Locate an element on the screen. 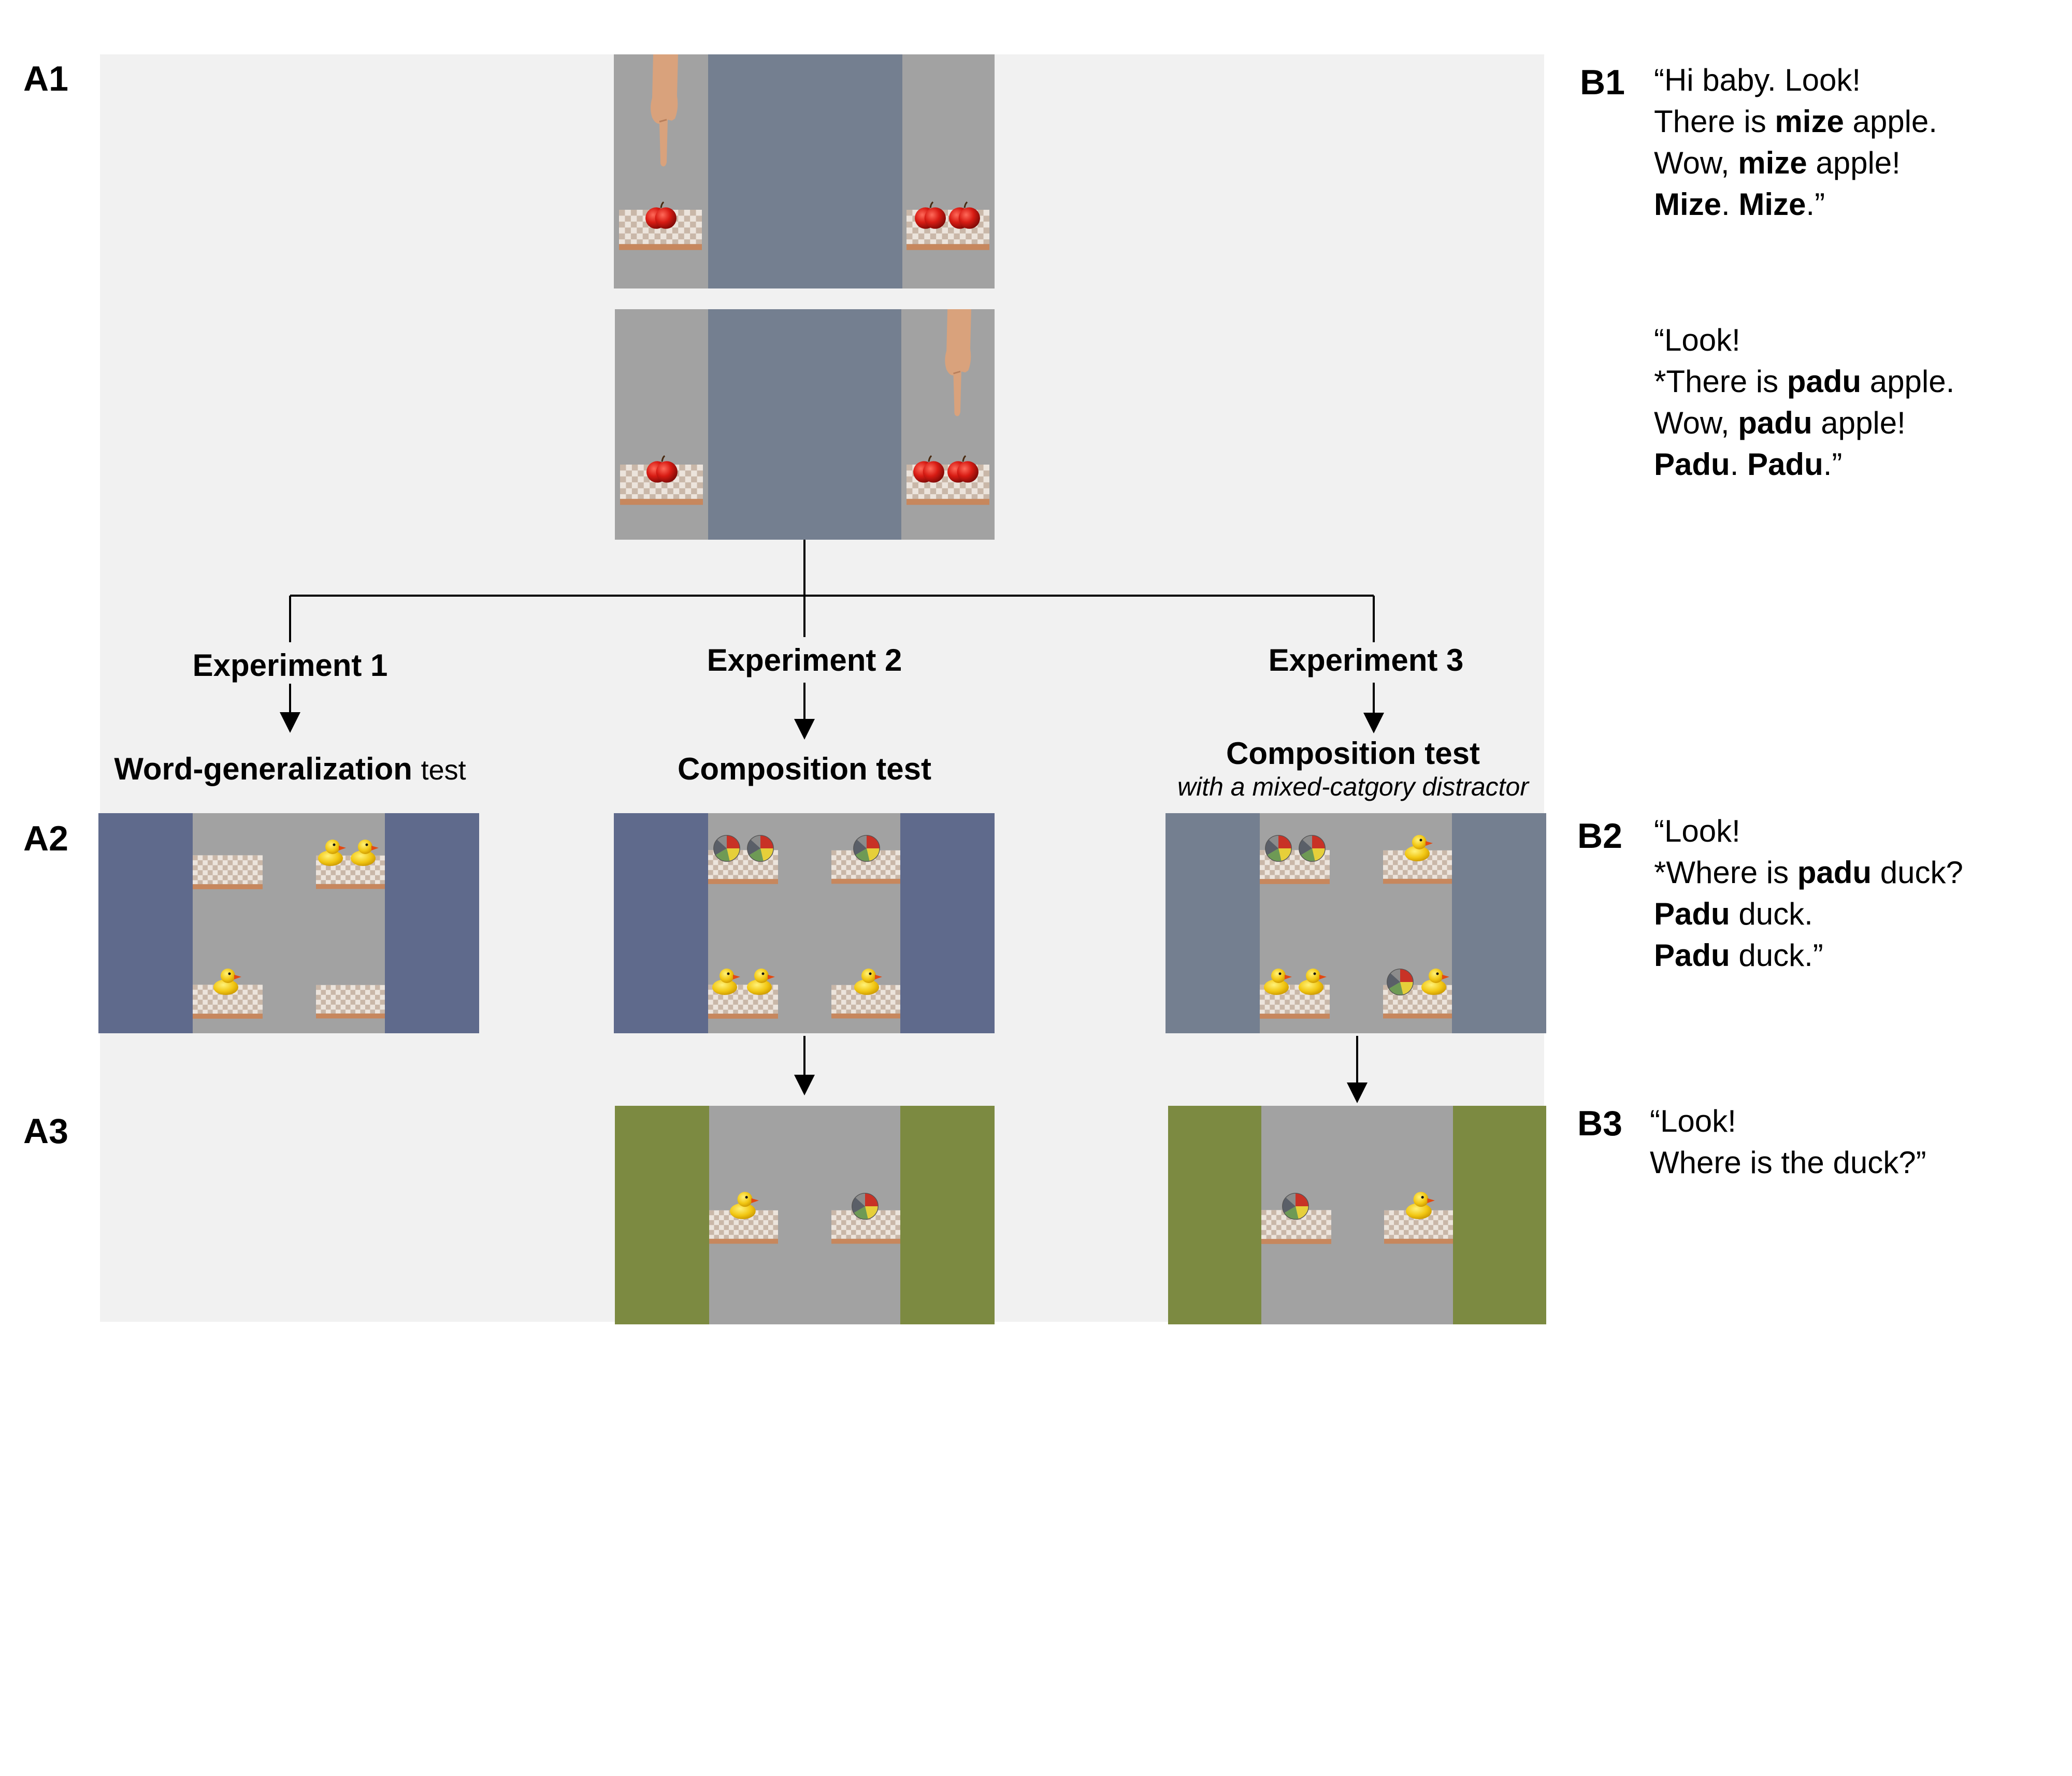 This screenshot has width=2072, height=1776. speech-line: Padu. Padu.” is located at coordinates (1748, 464).